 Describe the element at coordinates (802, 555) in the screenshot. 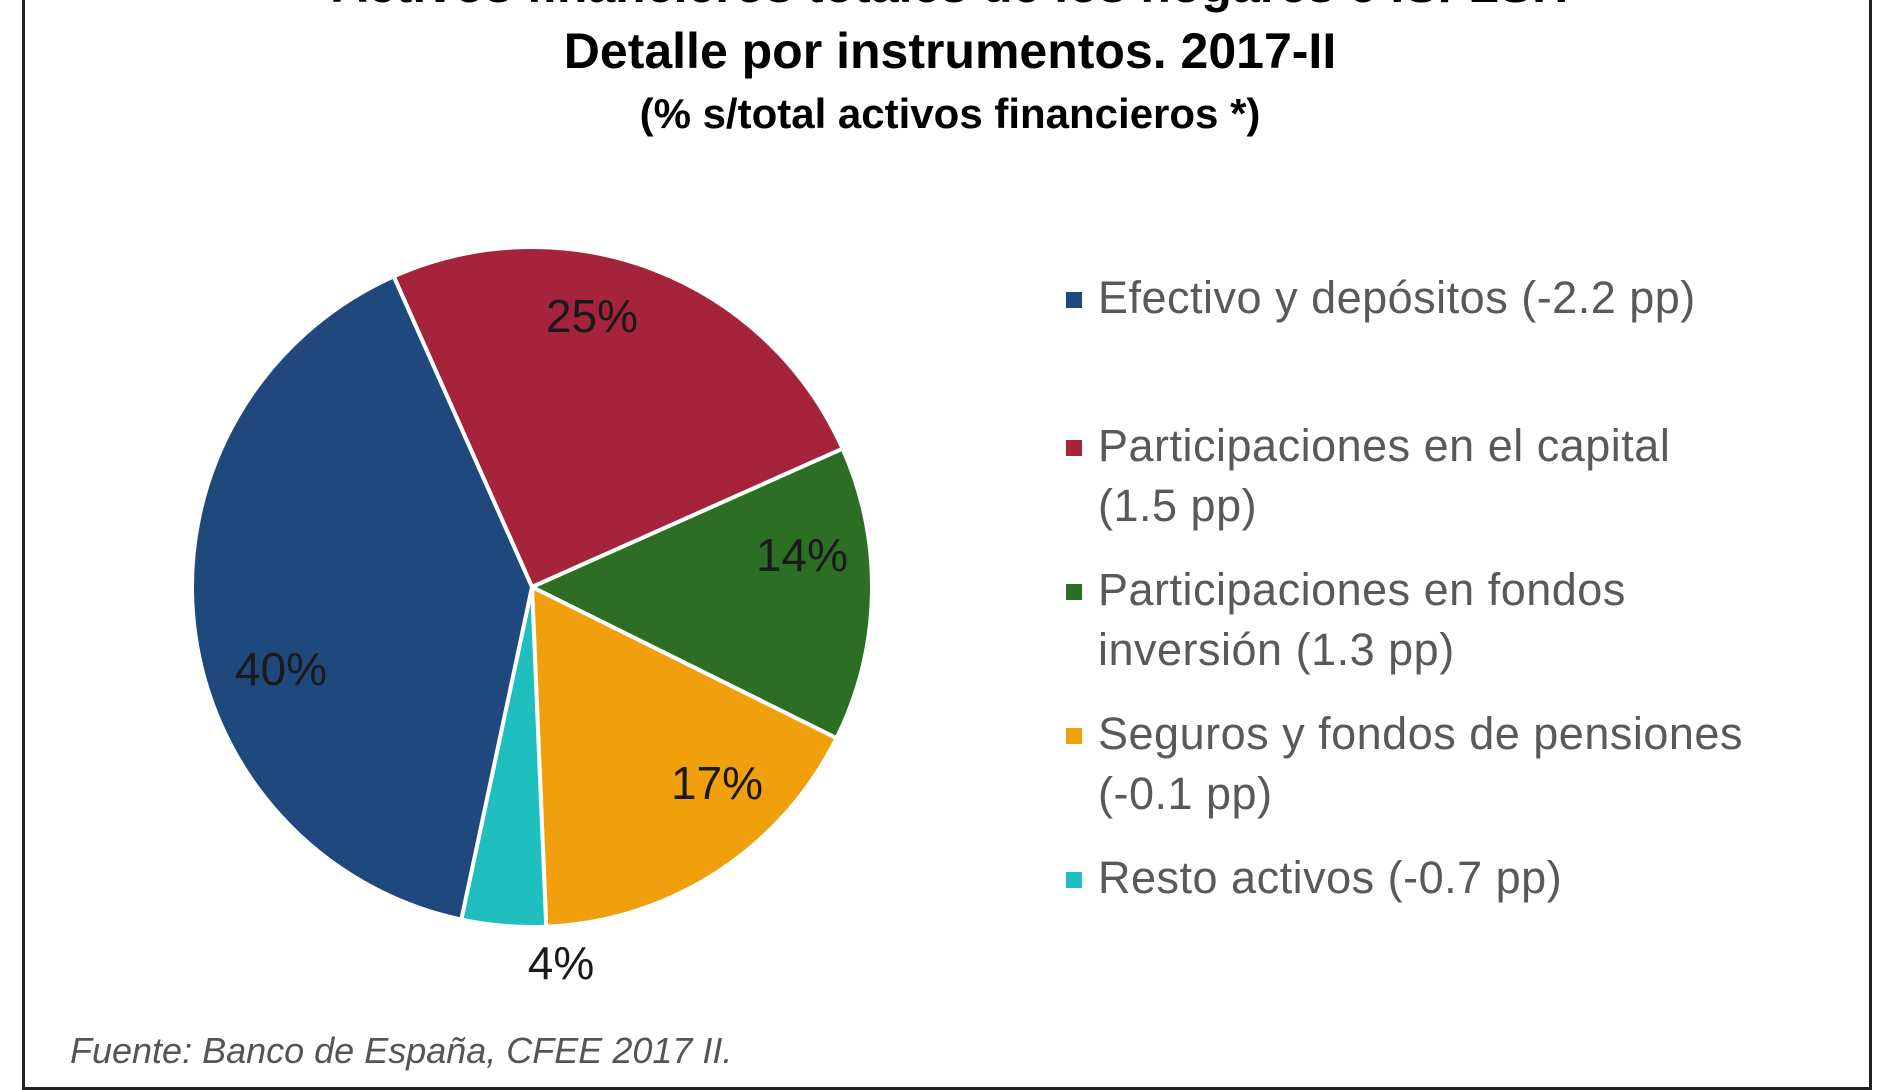

I see `data-label-14pct: 14%` at that location.